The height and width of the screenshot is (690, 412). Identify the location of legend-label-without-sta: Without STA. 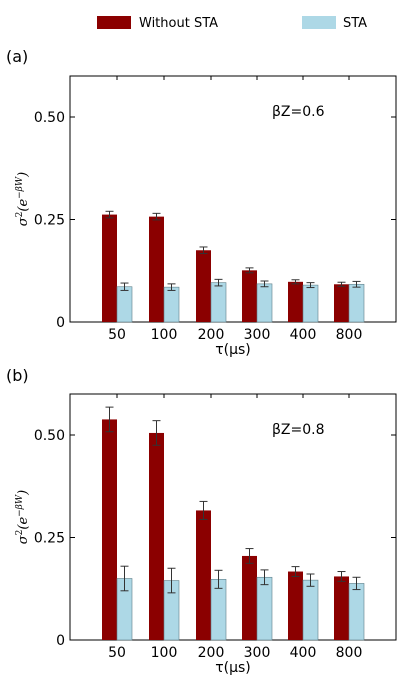
(178, 23).